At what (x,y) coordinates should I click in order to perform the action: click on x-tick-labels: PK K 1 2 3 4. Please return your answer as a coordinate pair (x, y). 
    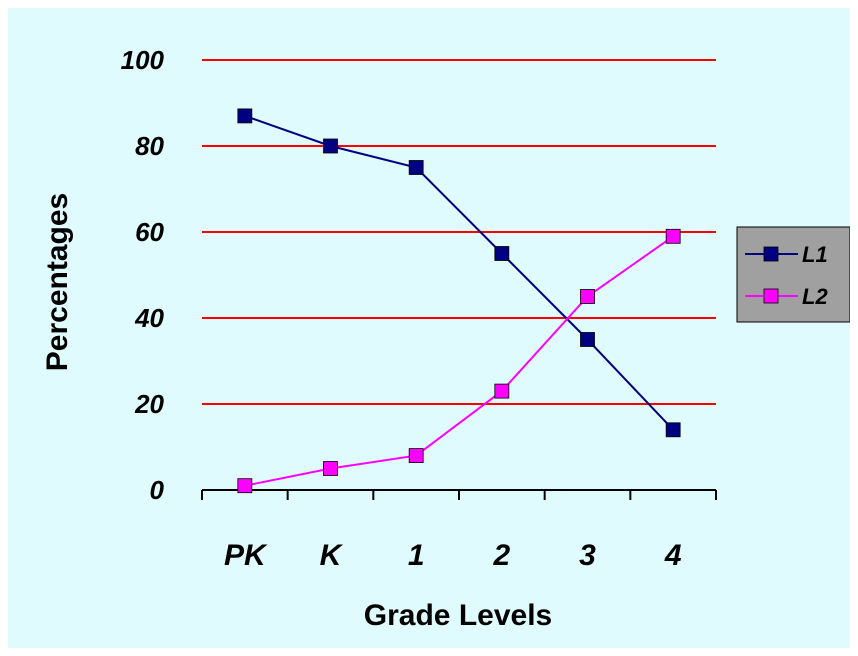
    Looking at the image, I should click on (453, 555).